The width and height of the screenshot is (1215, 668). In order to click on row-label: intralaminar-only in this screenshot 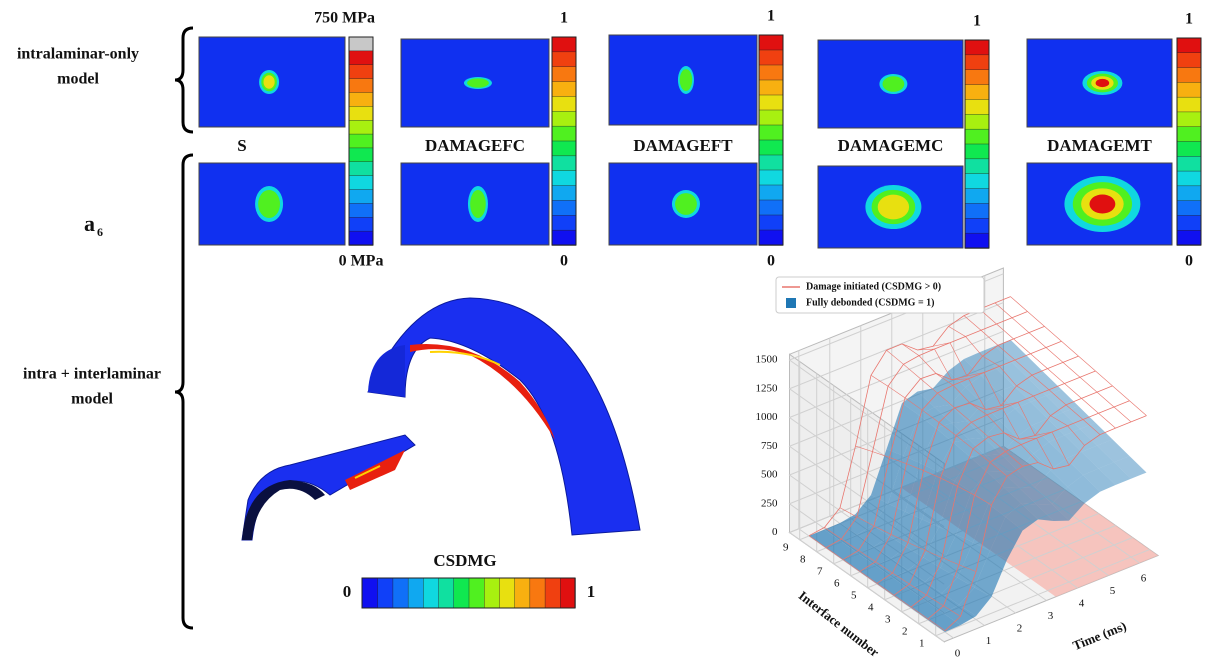, I will do `click(78, 54)`.